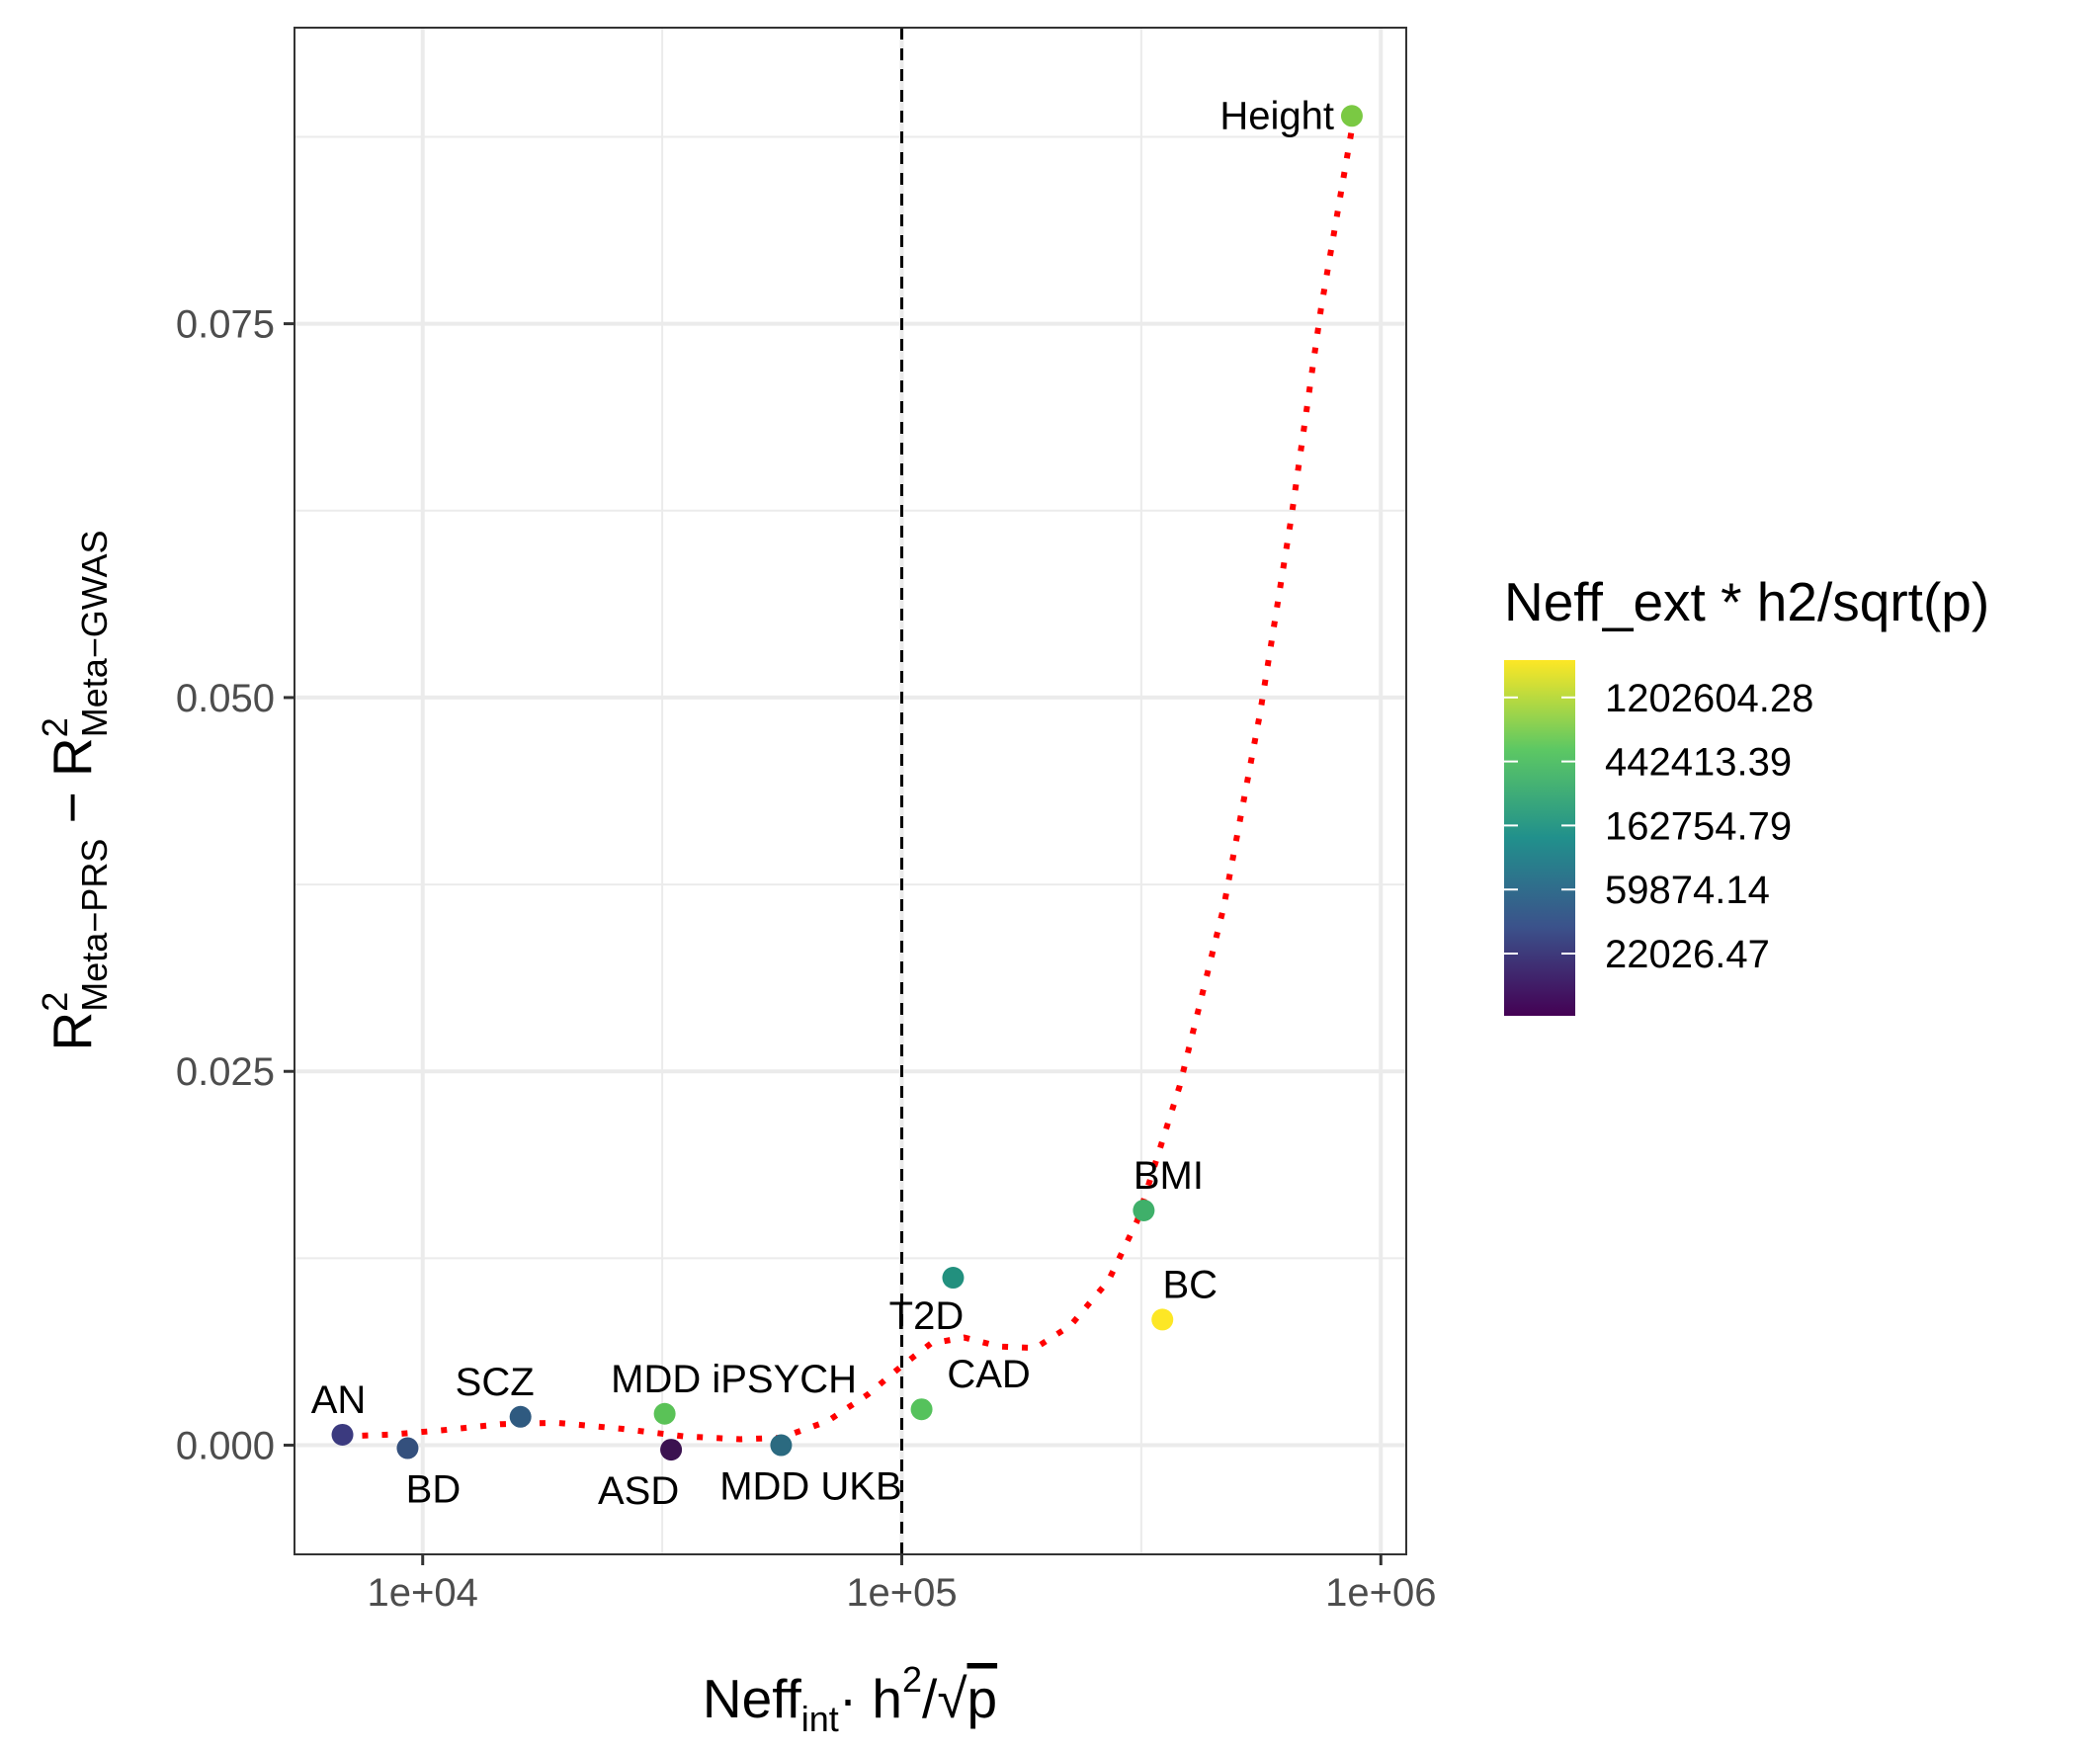 This screenshot has height=1750, width=2100. Describe the element at coordinates (1276, 115) in the screenshot. I see `point-label: Height` at that location.